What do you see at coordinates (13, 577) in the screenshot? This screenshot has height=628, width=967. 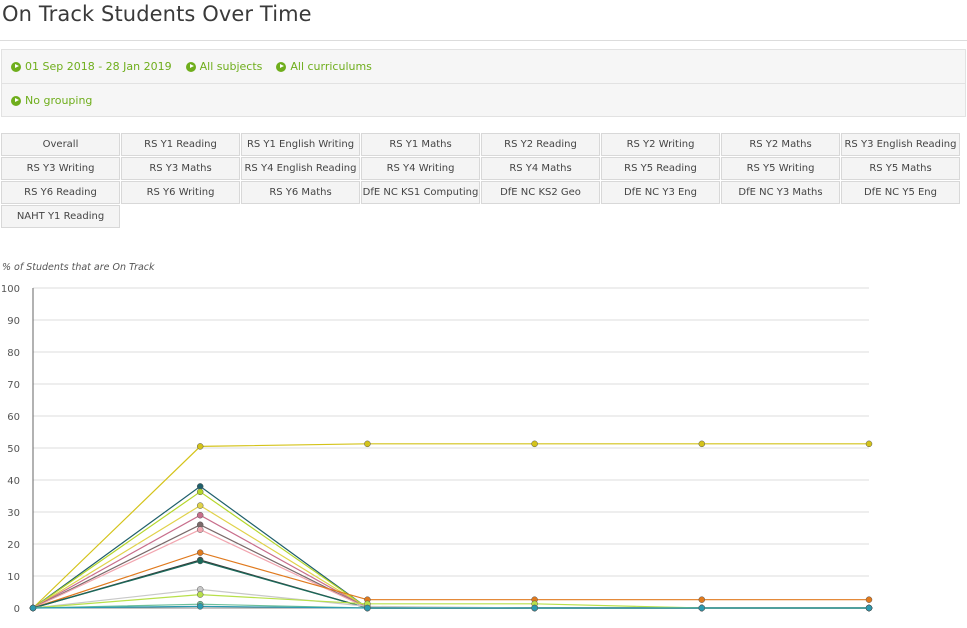 I see `y-tick-label: 10` at bounding box center [13, 577].